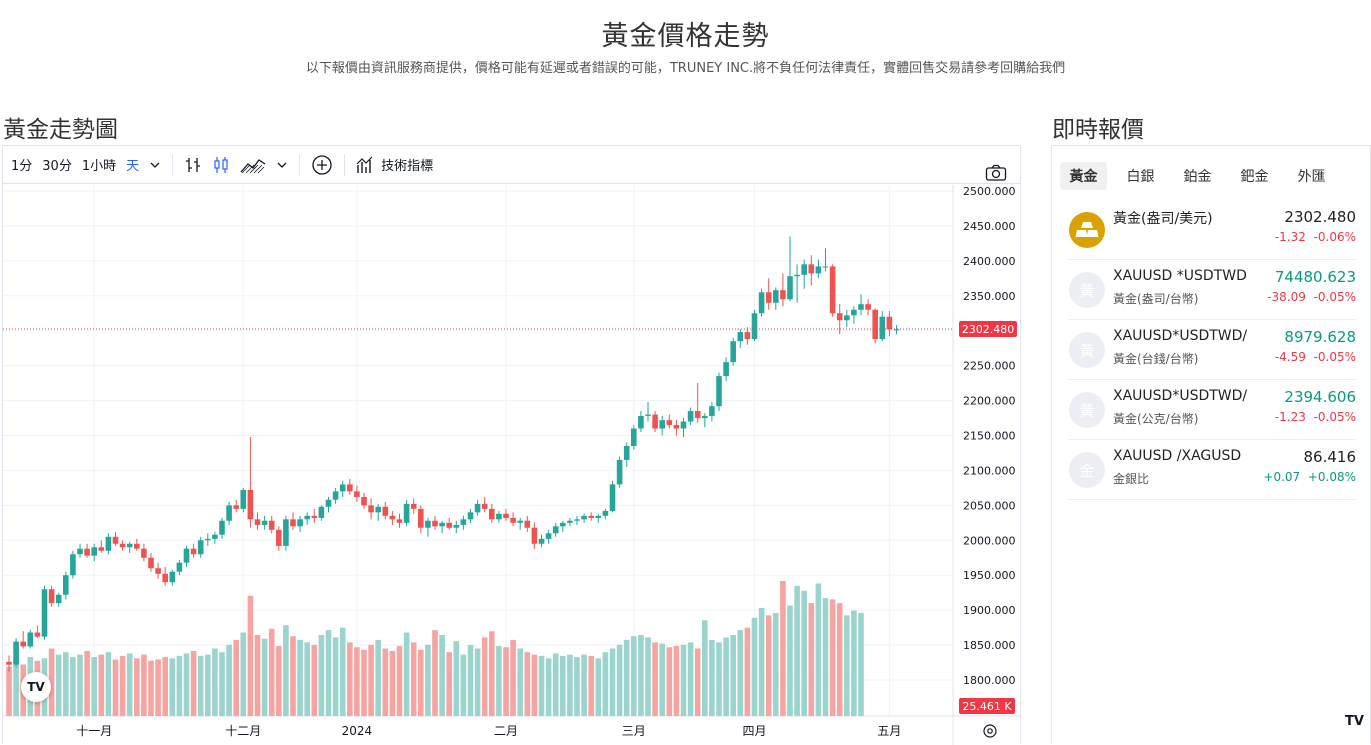 Image resolution: width=1371 pixels, height=745 pixels. What do you see at coordinates (1156, 359) in the screenshot?
I see `quote-subtitle: 黃金(台錢/台幣)` at bounding box center [1156, 359].